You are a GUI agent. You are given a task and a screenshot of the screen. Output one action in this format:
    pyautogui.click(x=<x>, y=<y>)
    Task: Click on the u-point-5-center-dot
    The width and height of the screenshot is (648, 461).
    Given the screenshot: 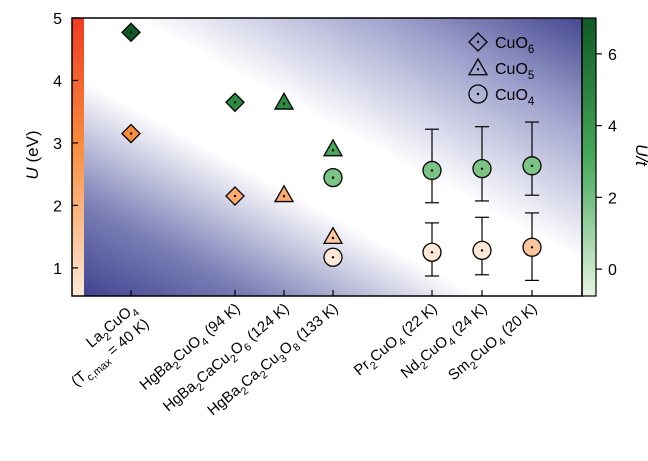 What is the action you would take?
    pyautogui.click(x=432, y=252)
    